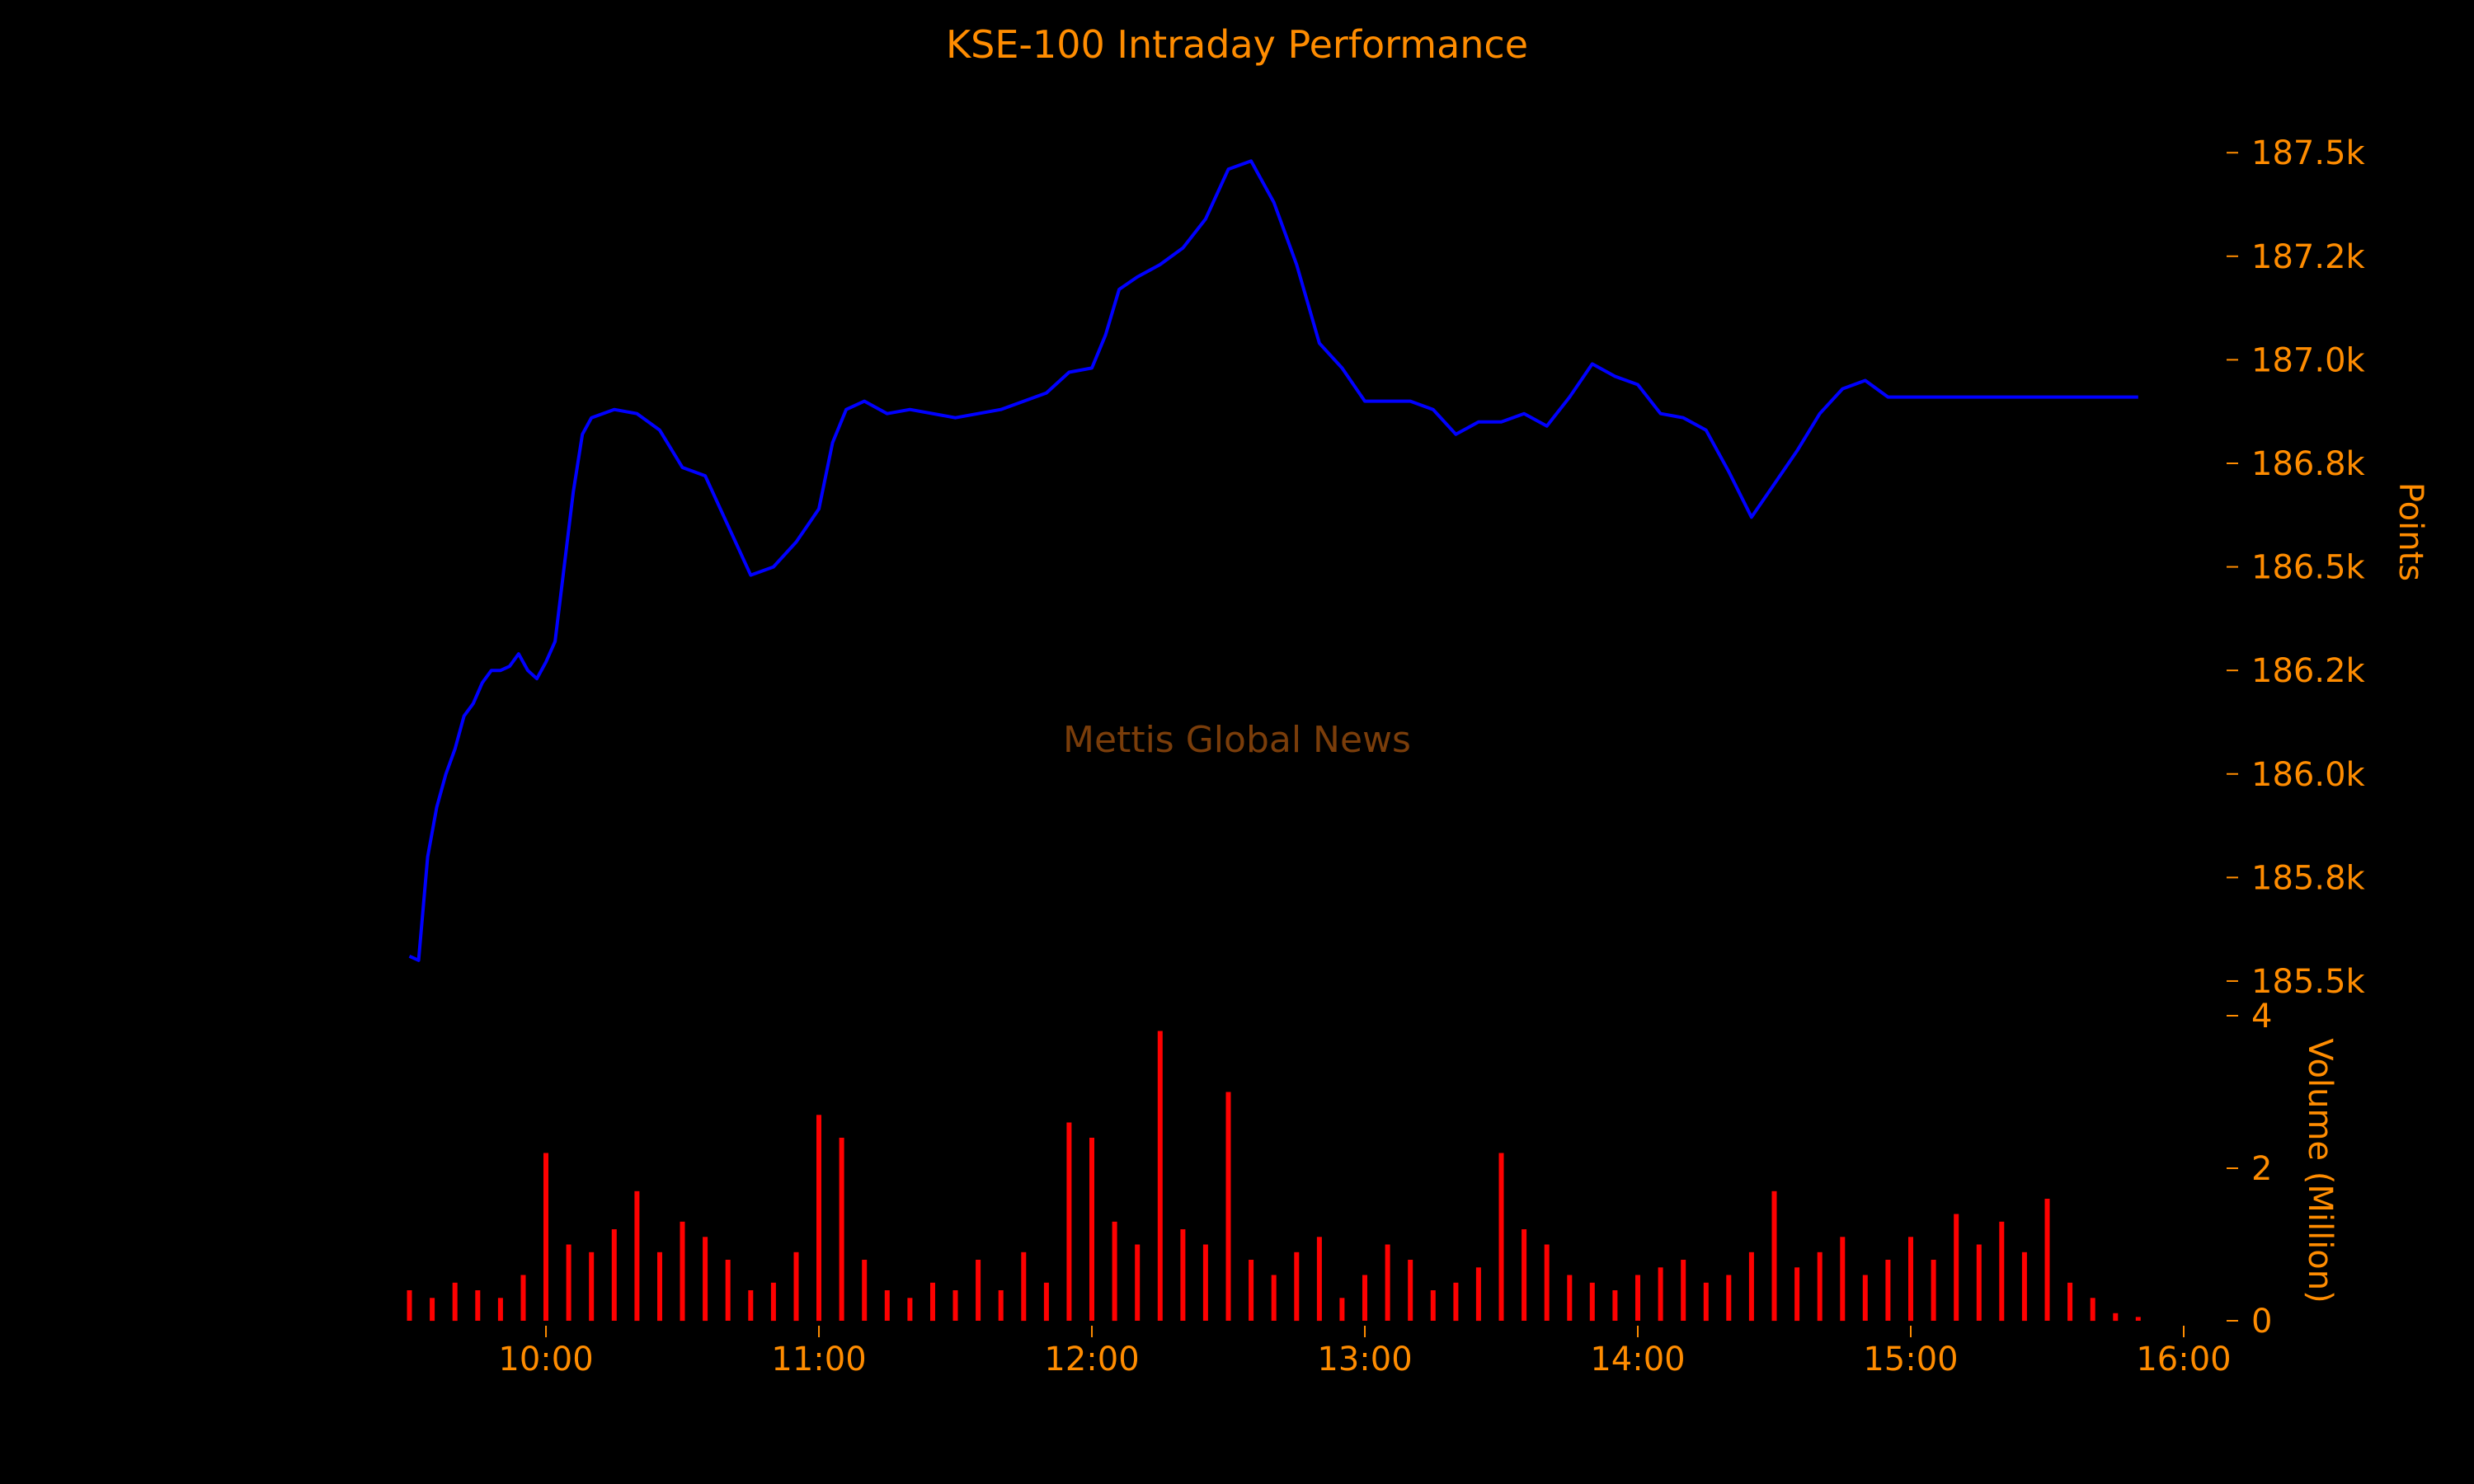 This screenshot has width=2474, height=1484. Describe the element at coordinates (2308, 464) in the screenshot. I see `price-ytick-label: 186.8k` at that location.